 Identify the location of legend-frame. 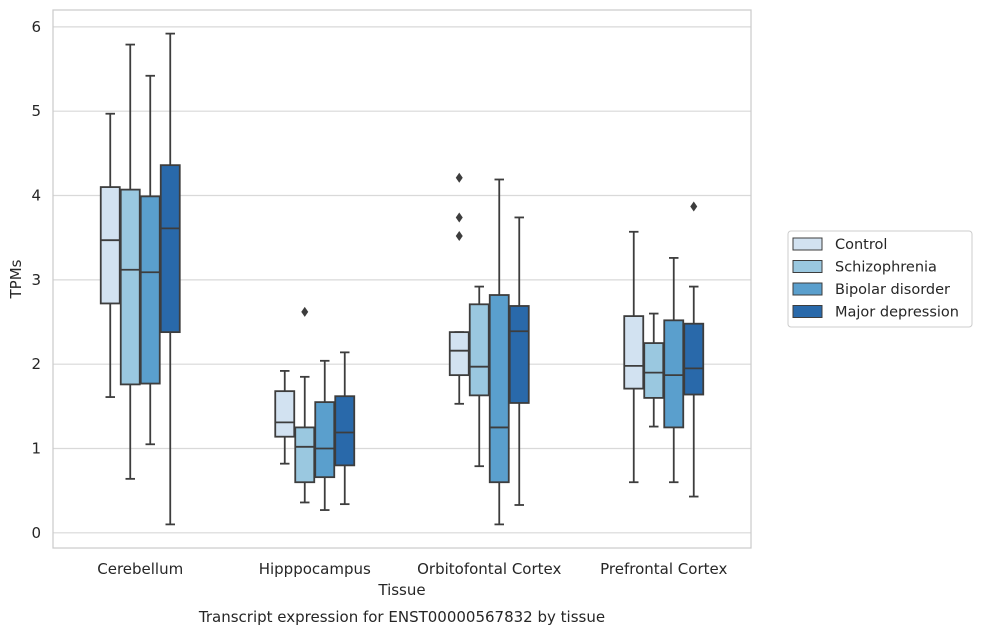
(880, 279).